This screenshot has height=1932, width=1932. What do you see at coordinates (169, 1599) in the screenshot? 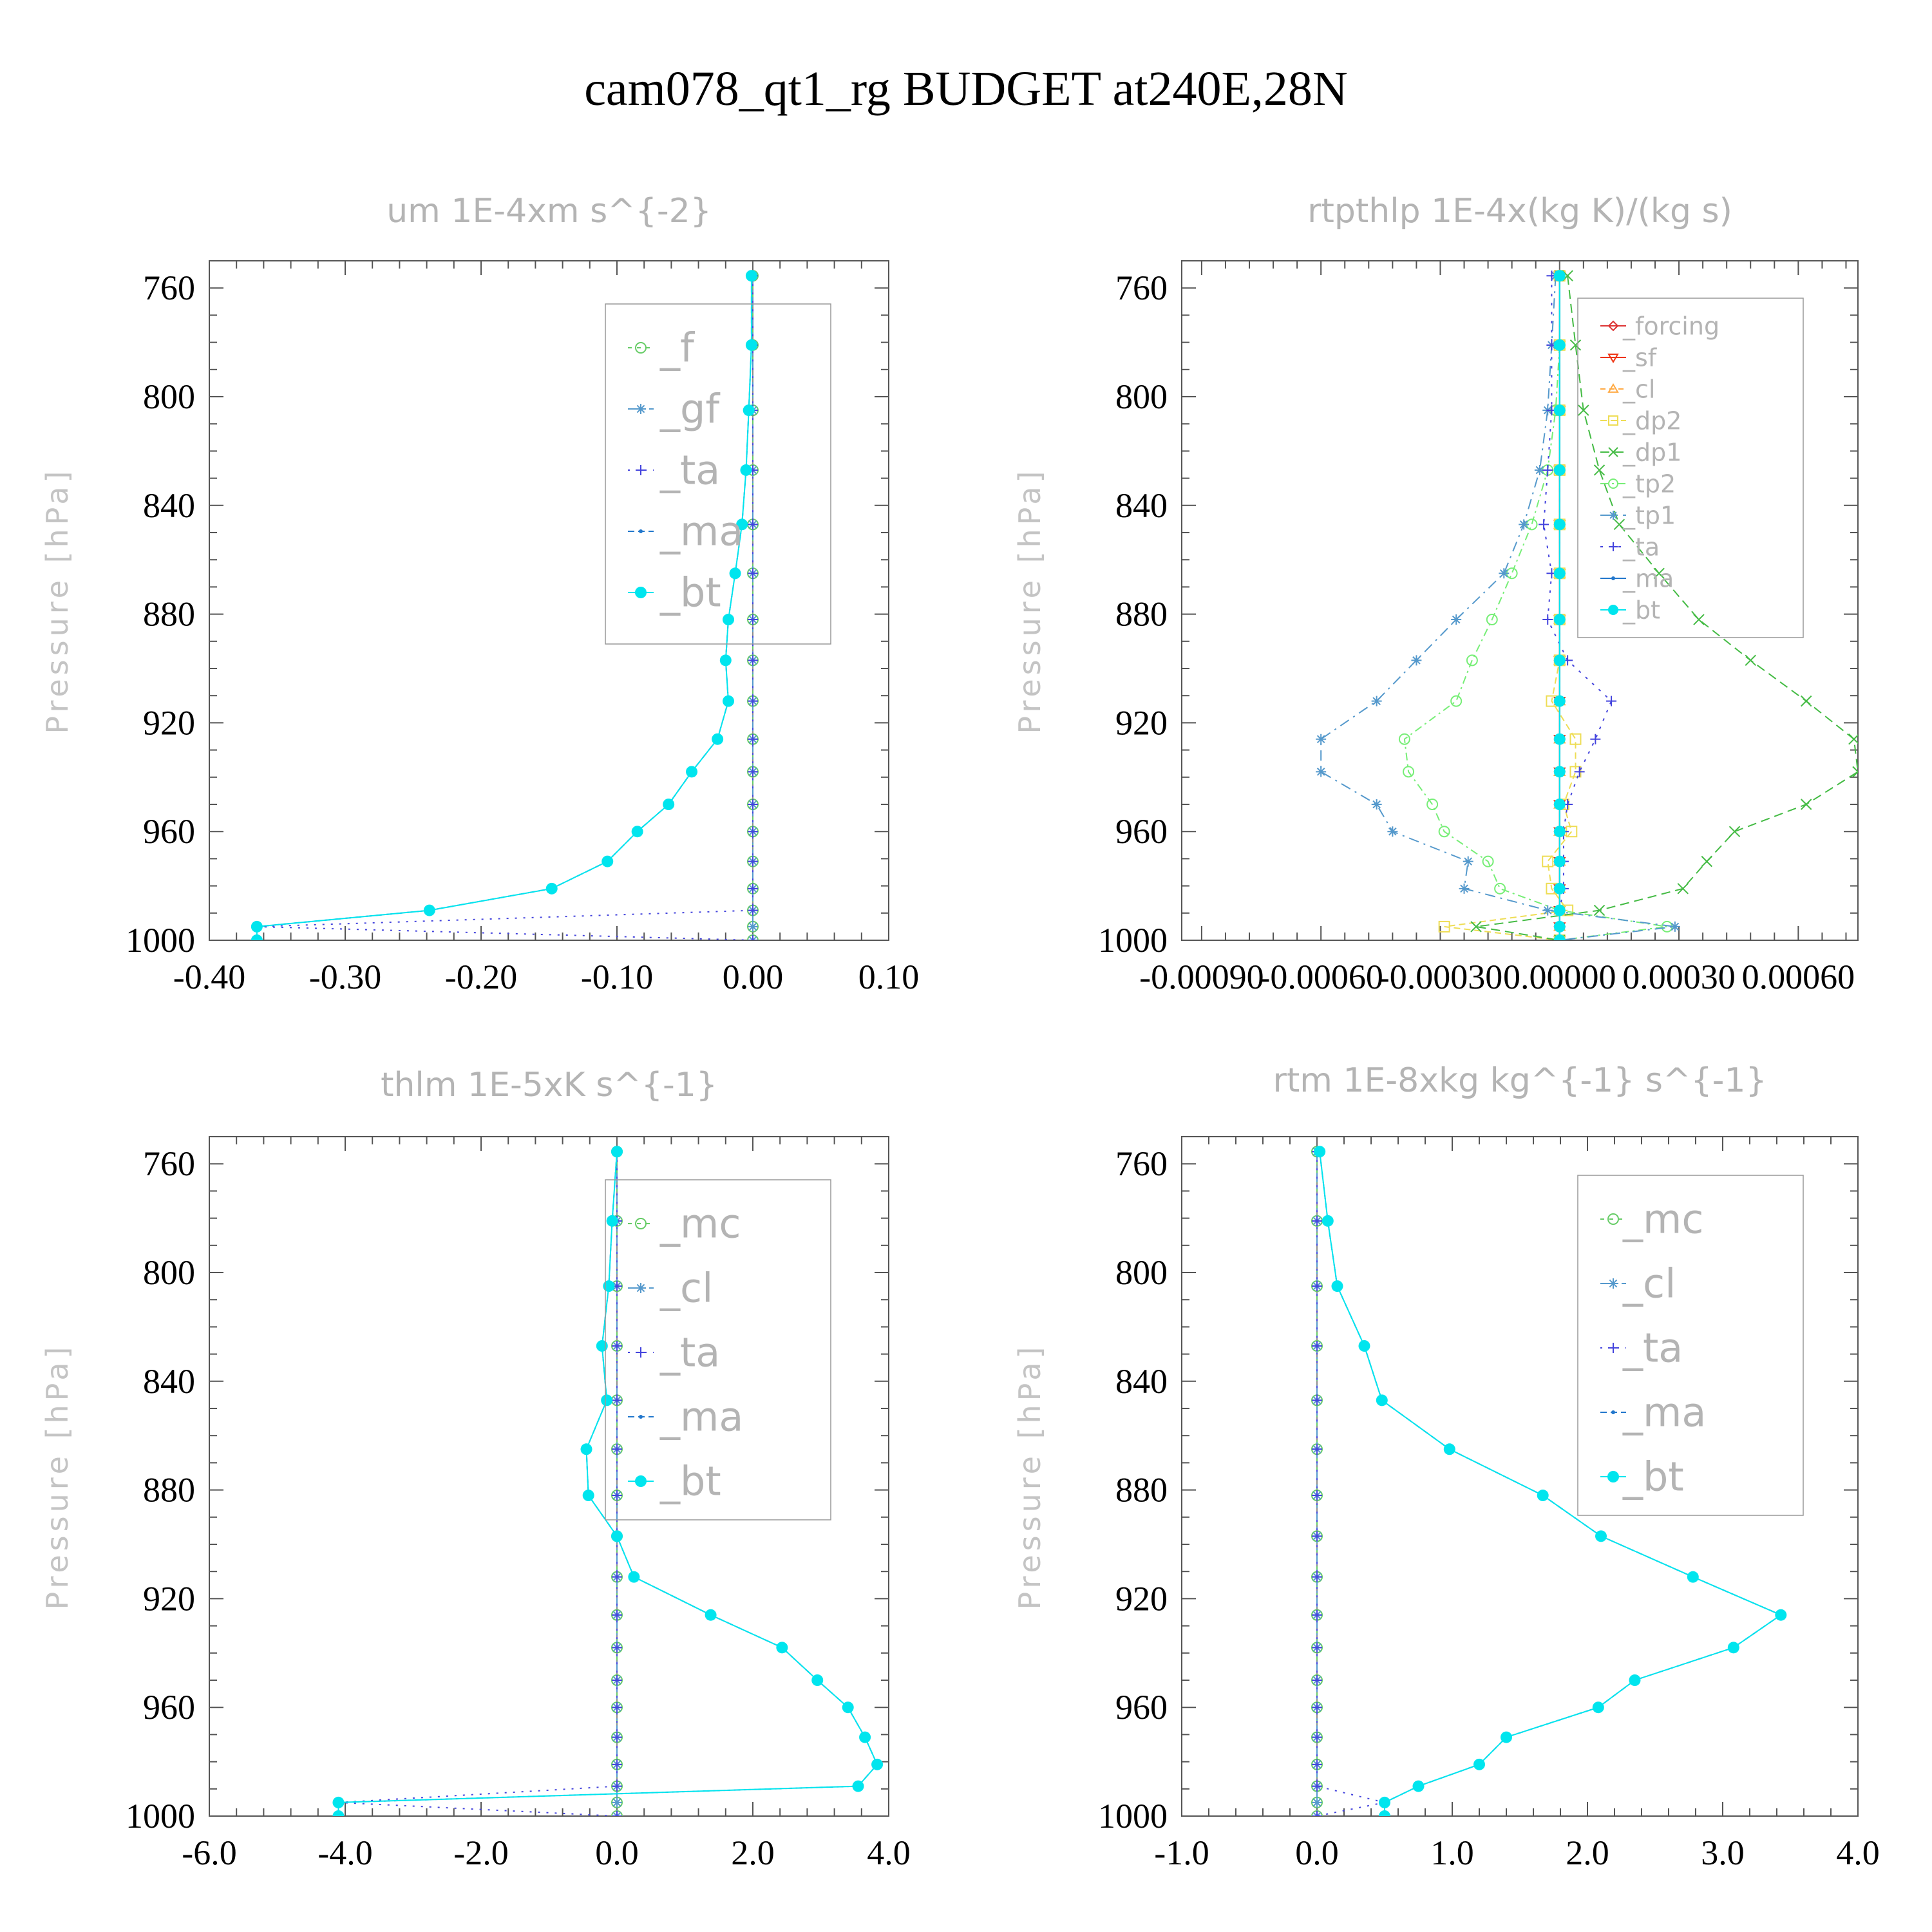
I see `y-tick-label: 920` at bounding box center [169, 1599].